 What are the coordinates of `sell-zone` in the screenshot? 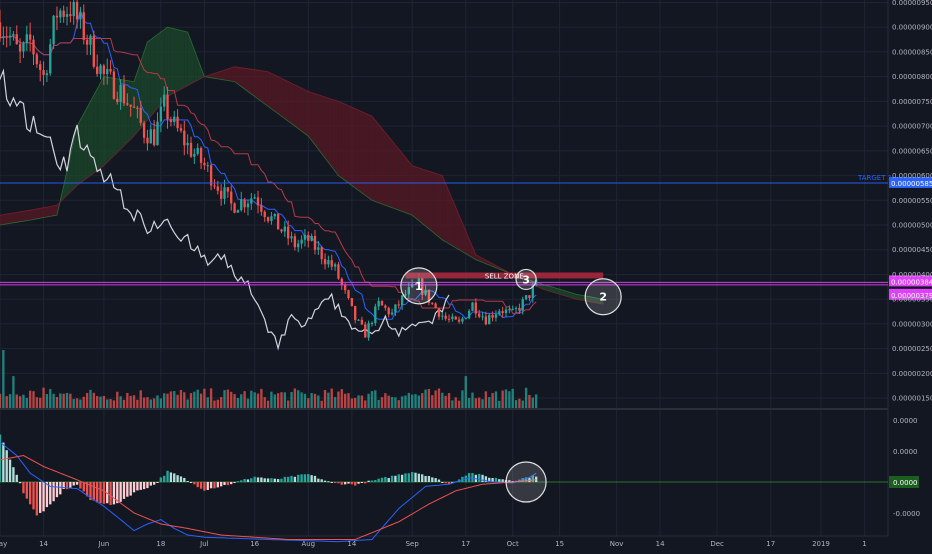 It's located at (504, 275).